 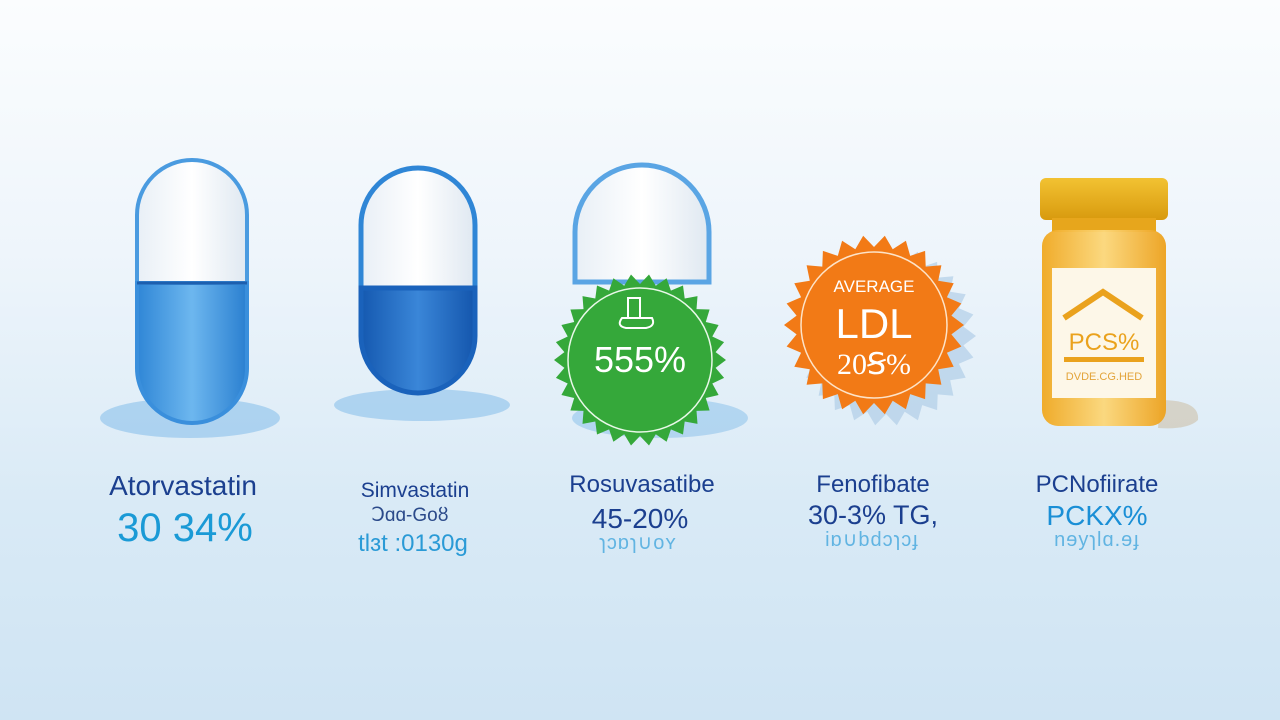 I want to click on atorvastatin-value: 30 34%, so click(x=185, y=528).